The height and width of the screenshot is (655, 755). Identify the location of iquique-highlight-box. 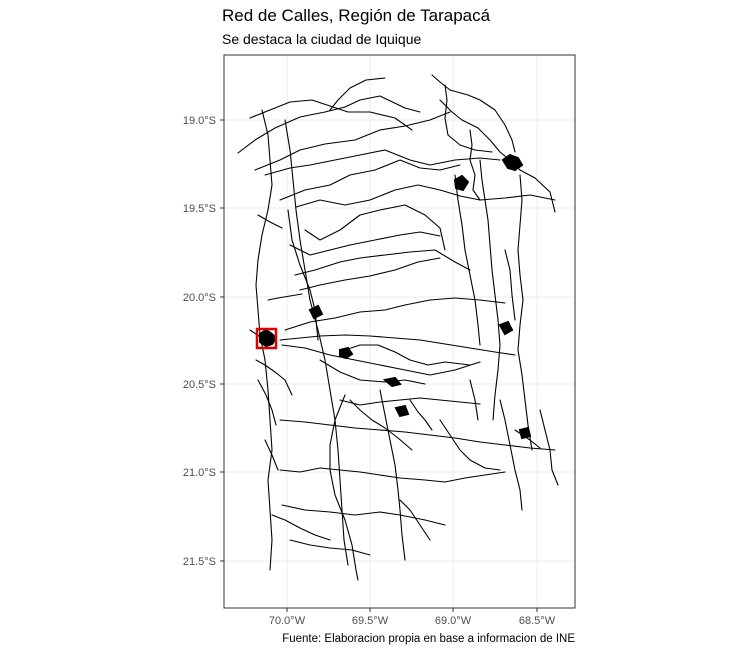
(266, 338).